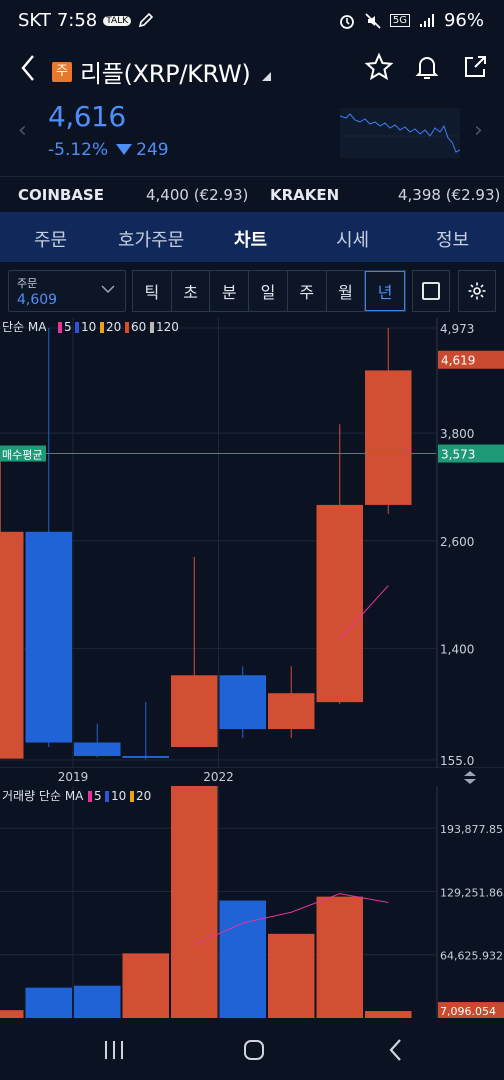  I want to click on chart-type-button, so click(431, 291).